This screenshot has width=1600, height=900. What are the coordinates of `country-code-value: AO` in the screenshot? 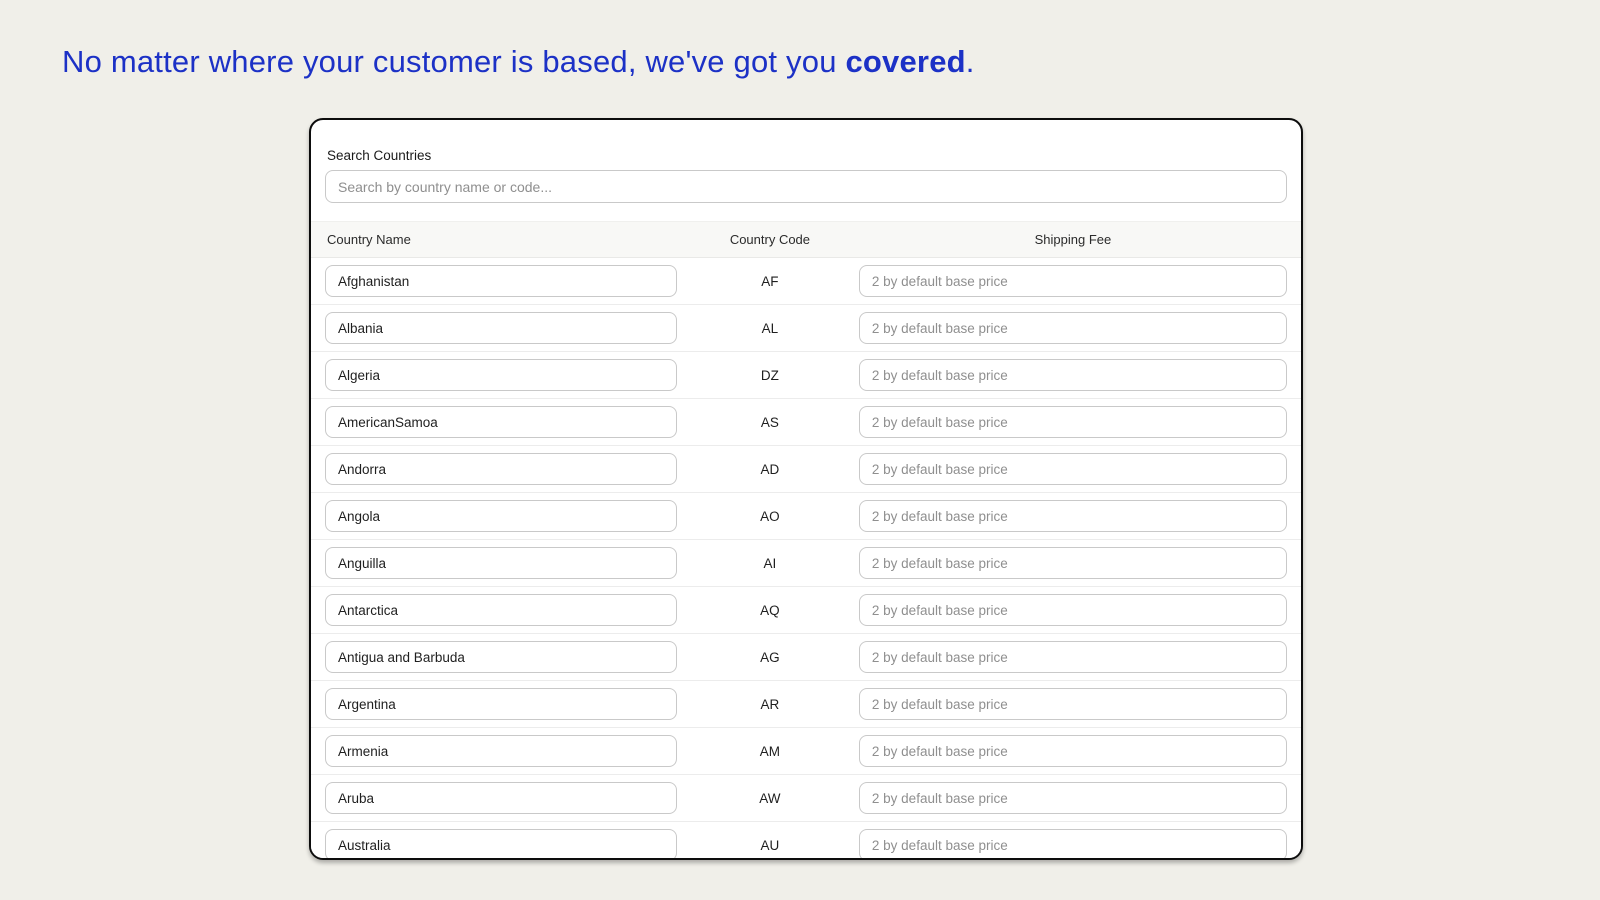 It's located at (770, 516).